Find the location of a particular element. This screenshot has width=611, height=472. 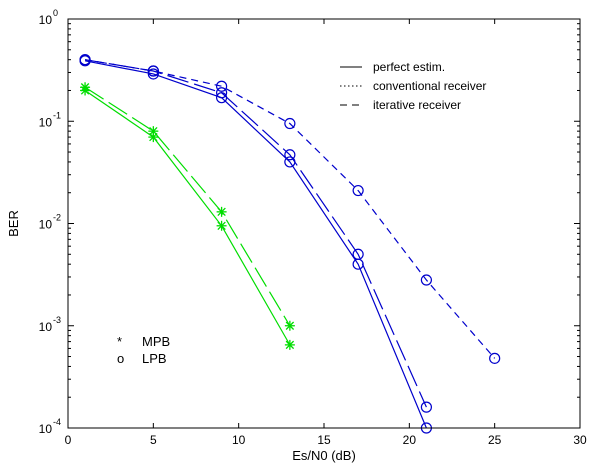

x-tick-label: 5 is located at coordinates (153, 440).